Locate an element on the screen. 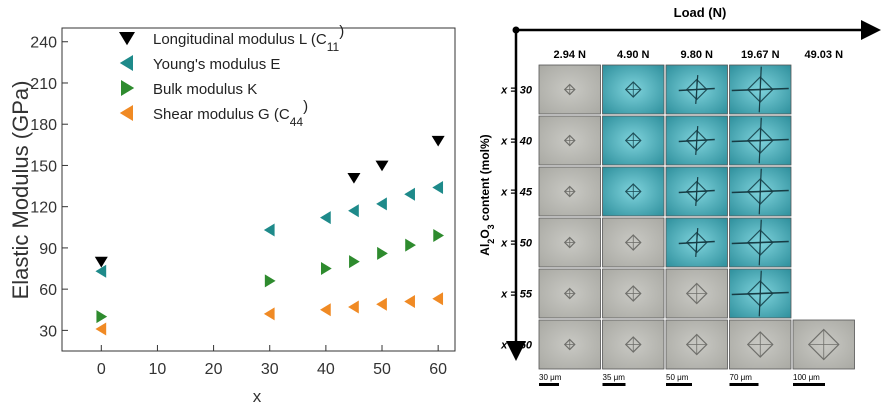  scale-bar-label: 50 μm is located at coordinates (677, 377).